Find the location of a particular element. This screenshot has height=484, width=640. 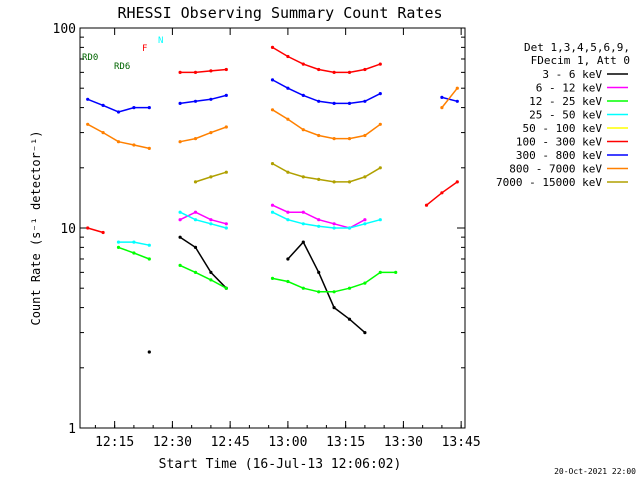

annotation-marker: N is located at coordinates (160, 41).